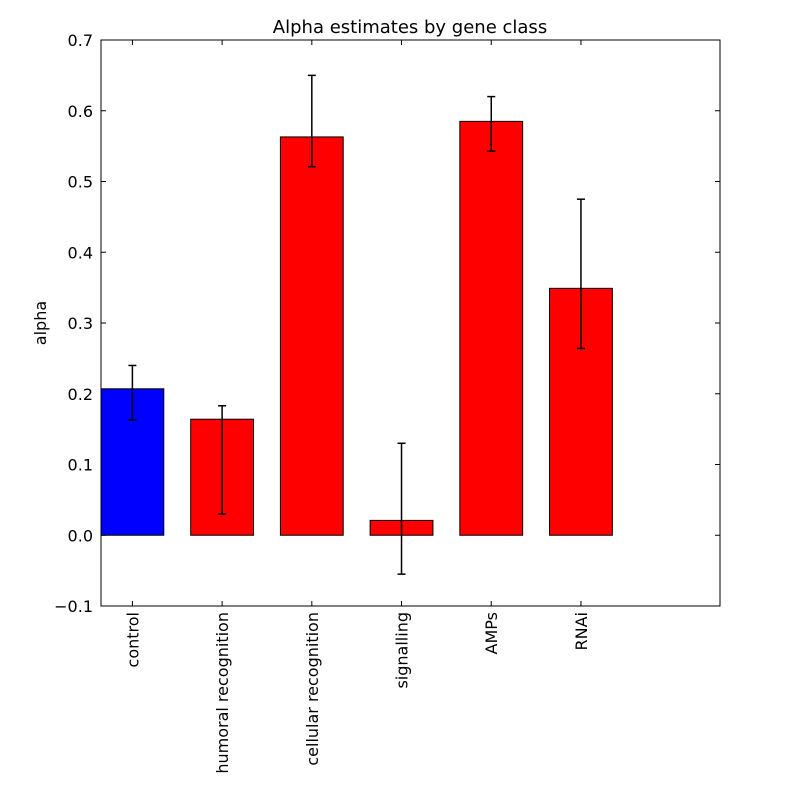  What do you see at coordinates (73, 606) in the screenshot?
I see `y-tick-label: −0.1` at bounding box center [73, 606].